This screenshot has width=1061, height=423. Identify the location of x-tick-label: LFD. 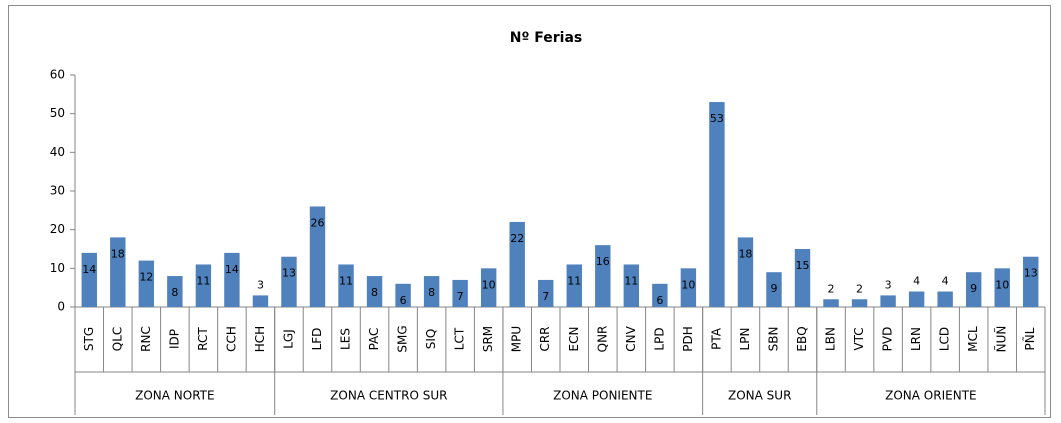
(317, 339).